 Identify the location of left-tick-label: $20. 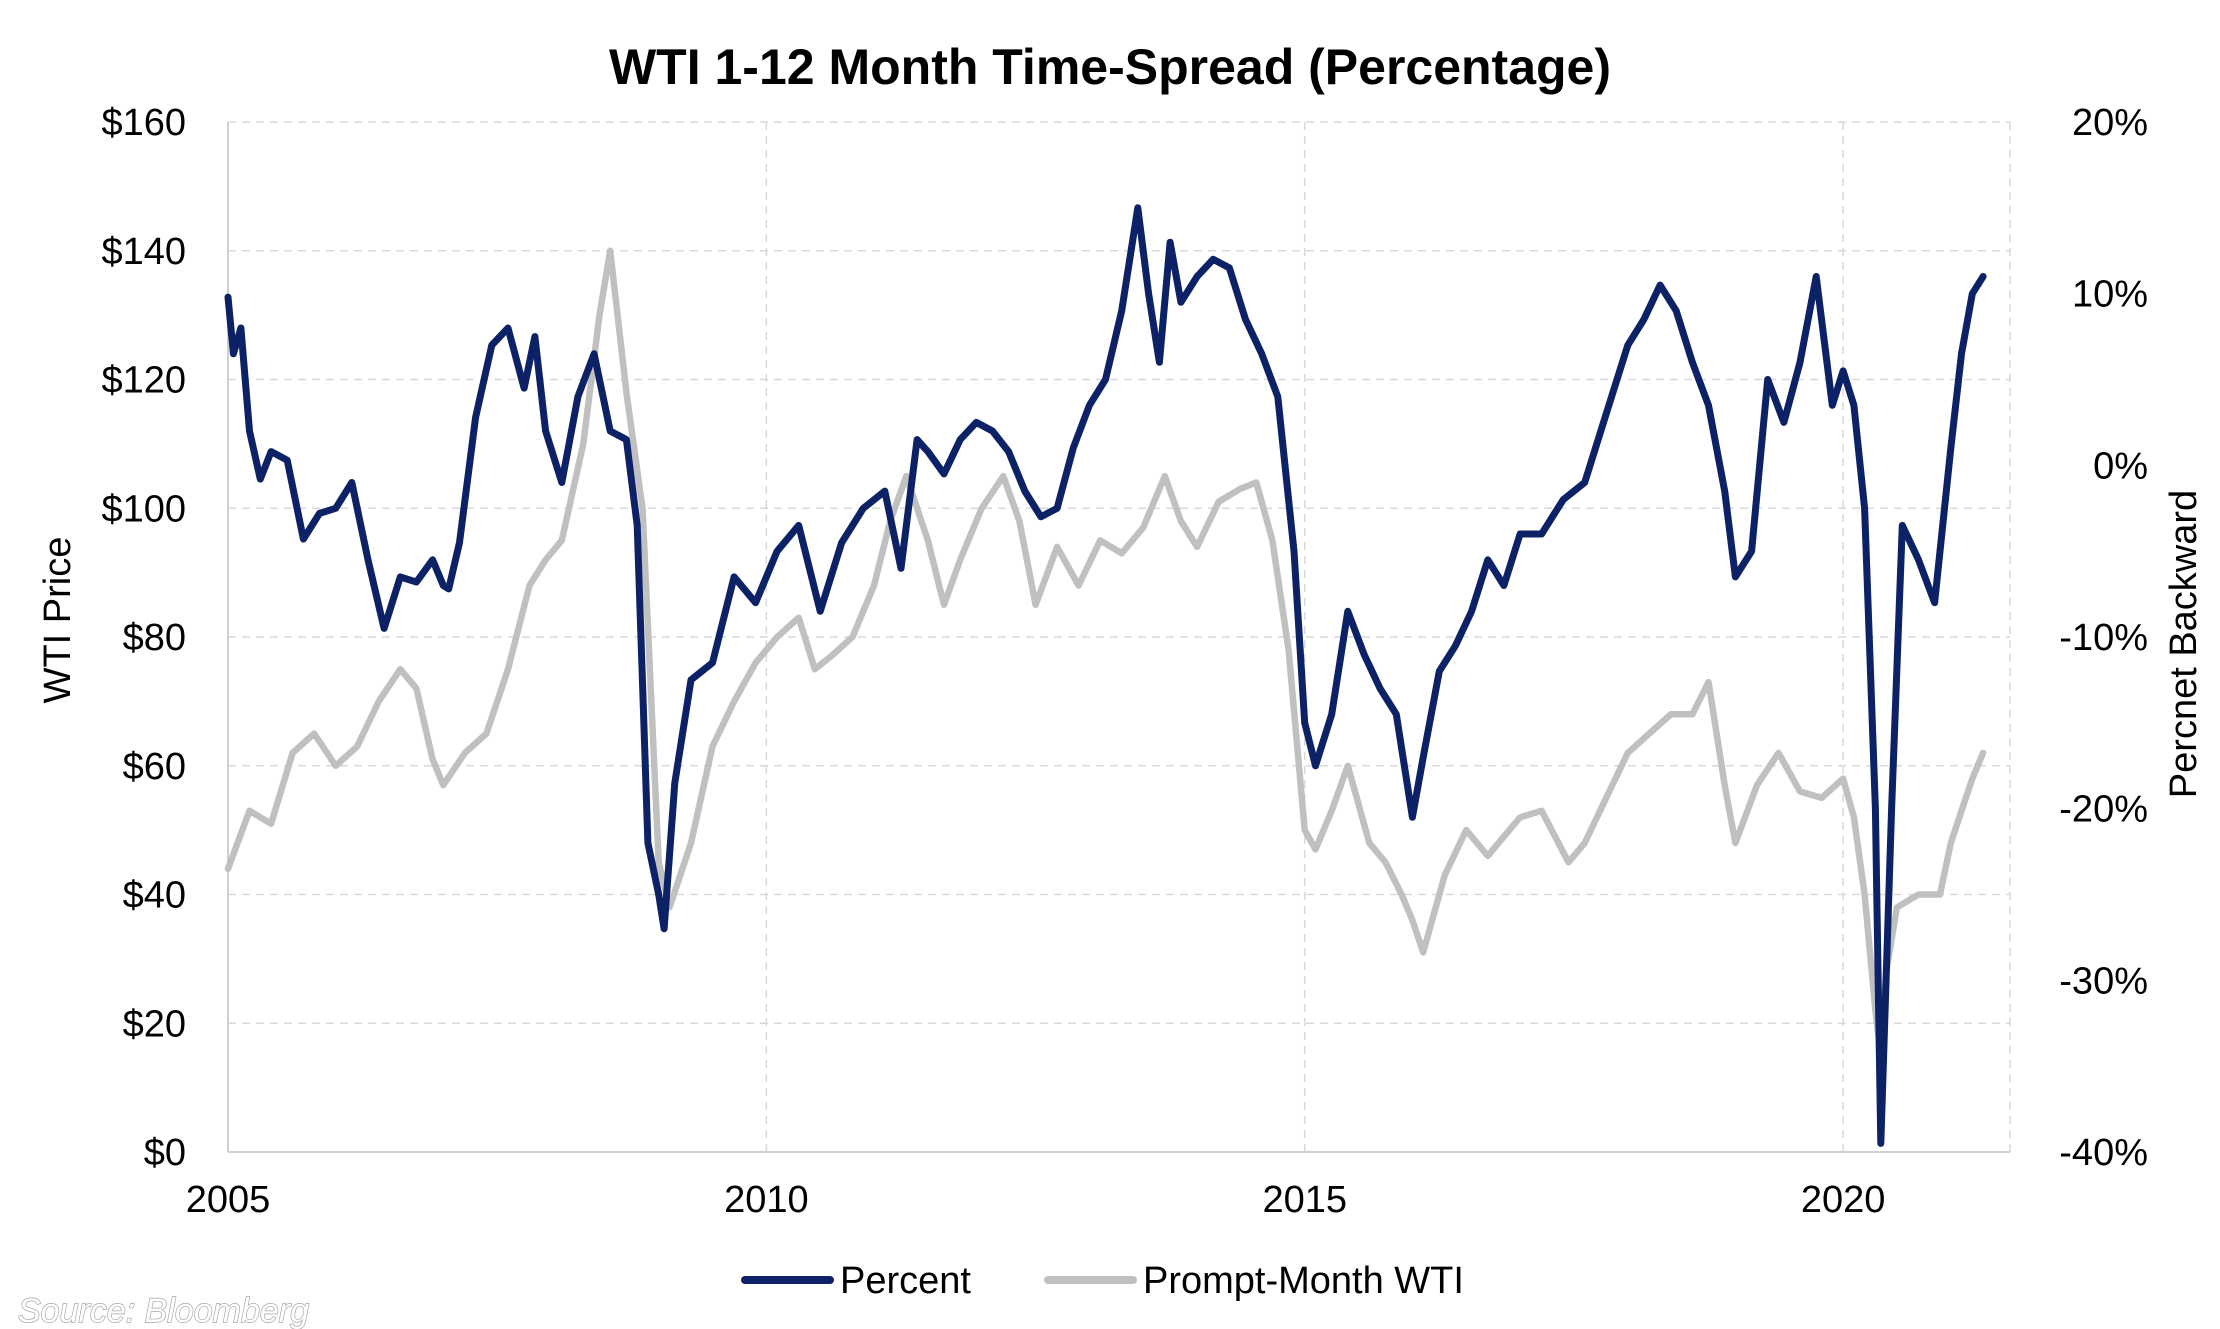
(154, 1024).